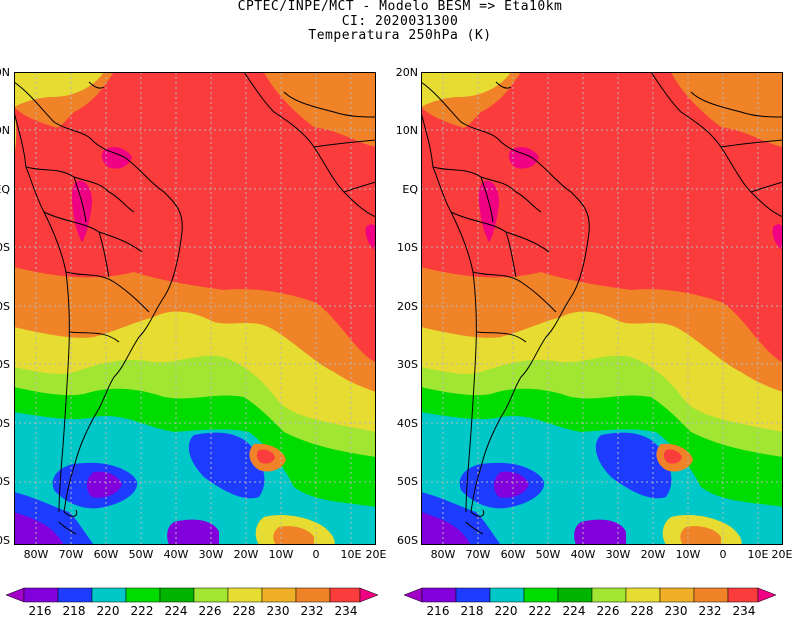  What do you see at coordinates (618, 554) in the screenshot?
I see `right-lon-label: 30W` at bounding box center [618, 554].